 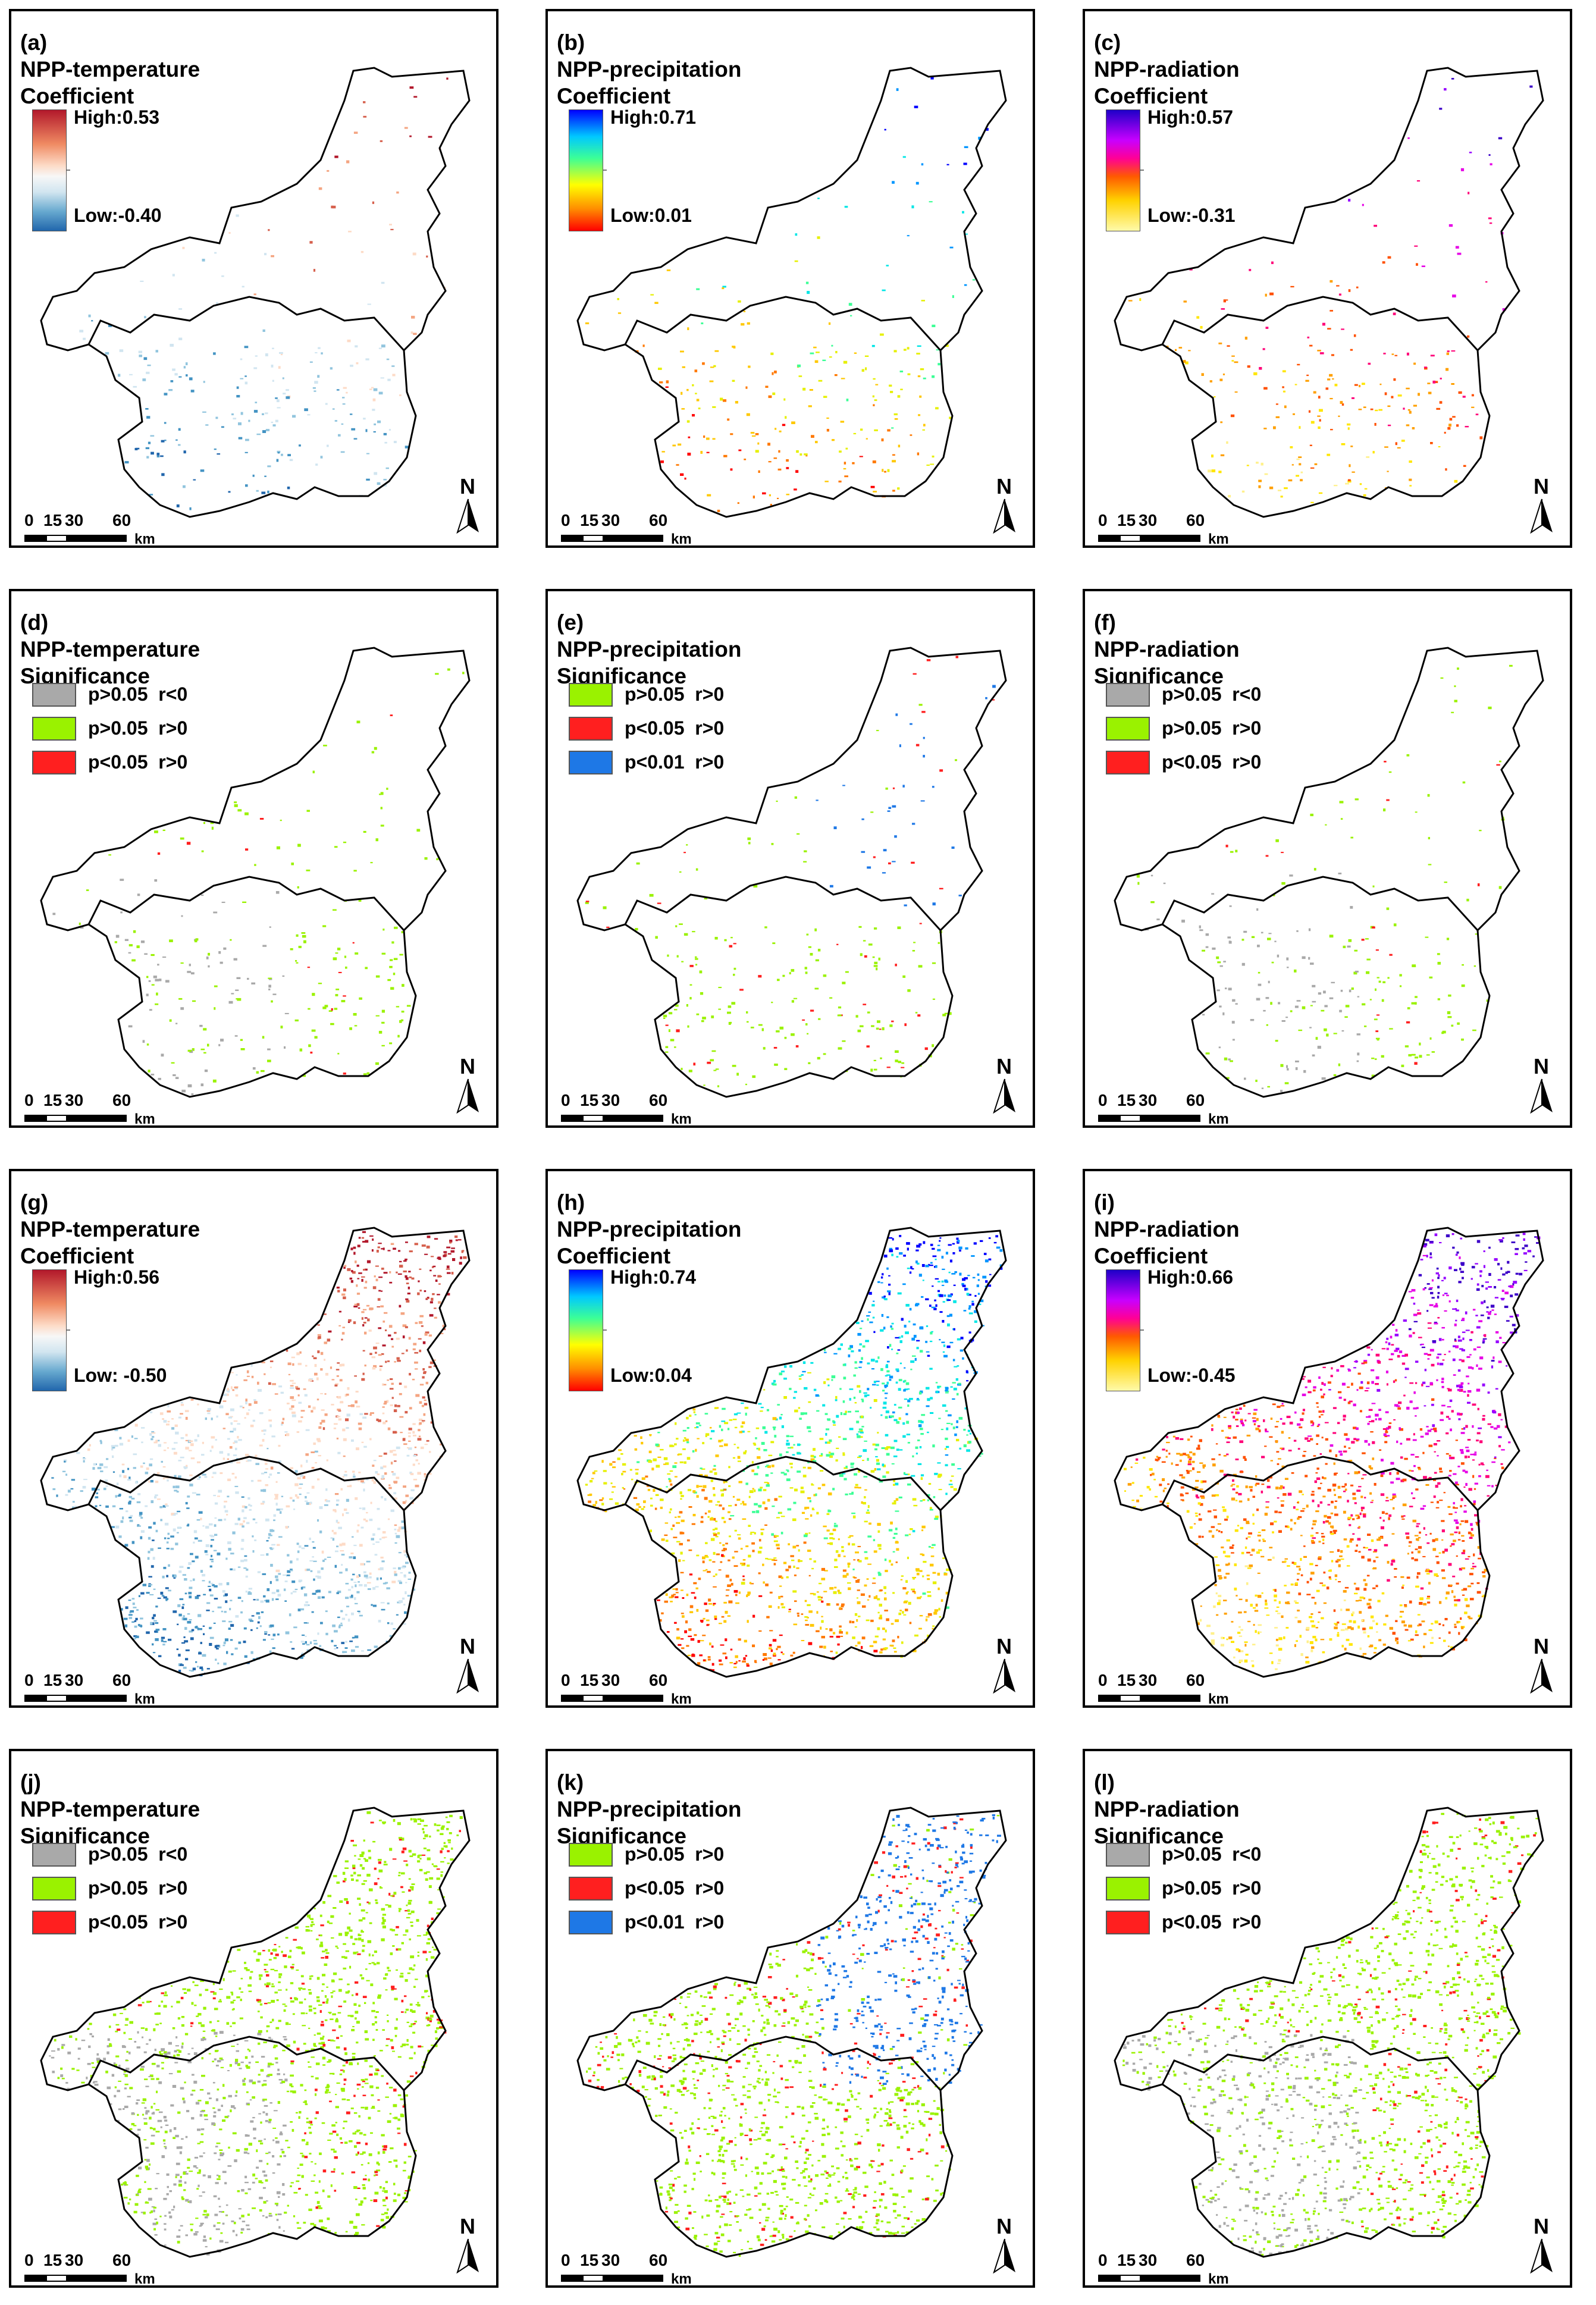 What do you see at coordinates (1006, 504) in the screenshot?
I see `north-arrow: N` at bounding box center [1006, 504].